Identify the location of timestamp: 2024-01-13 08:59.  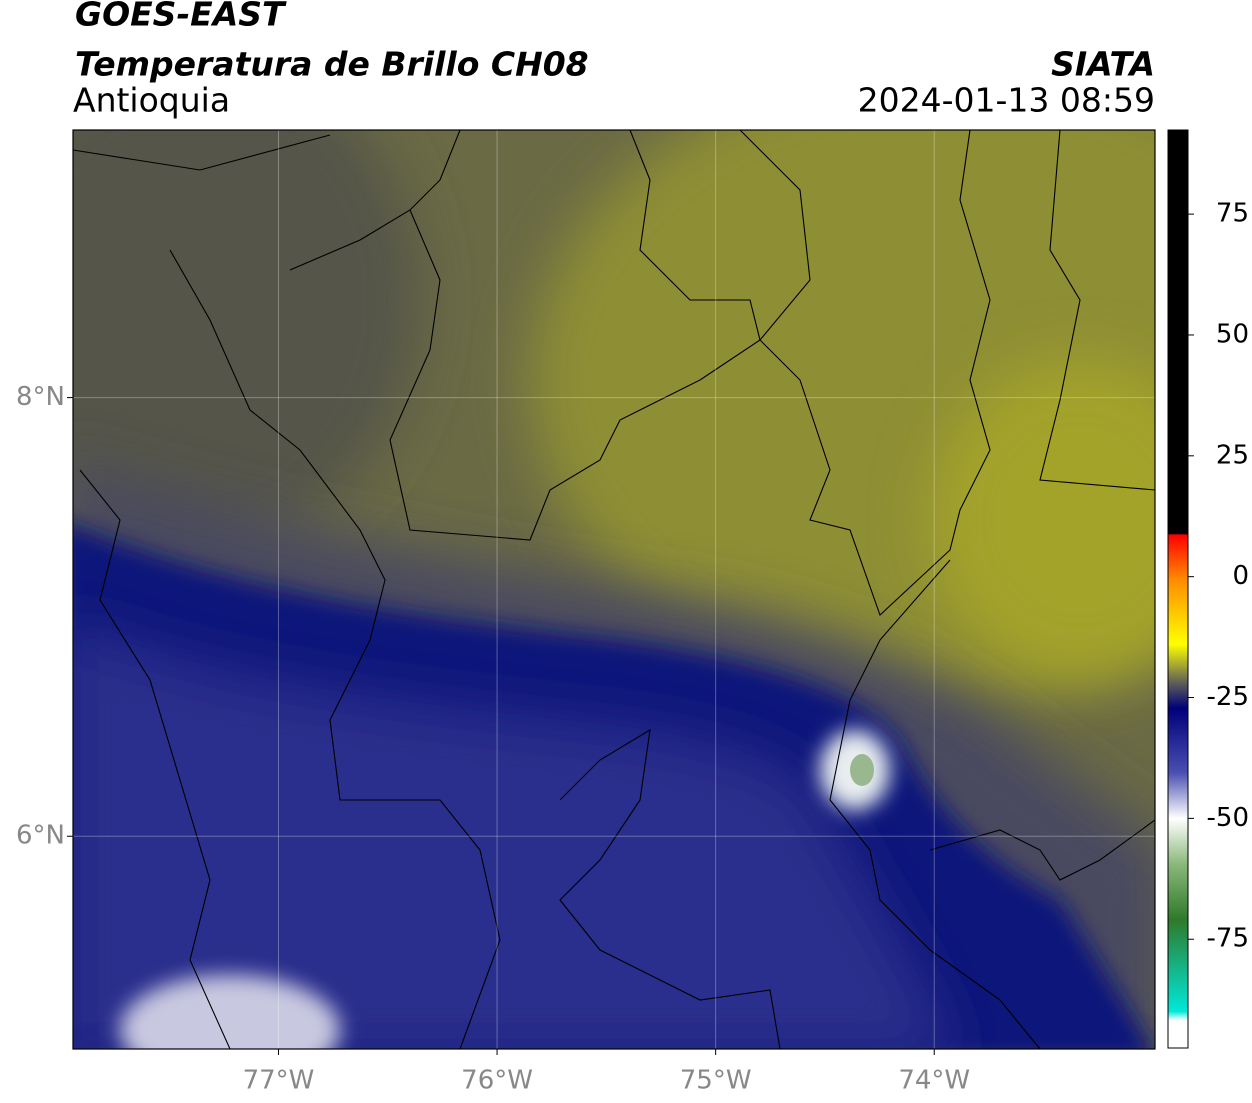
(1006, 100).